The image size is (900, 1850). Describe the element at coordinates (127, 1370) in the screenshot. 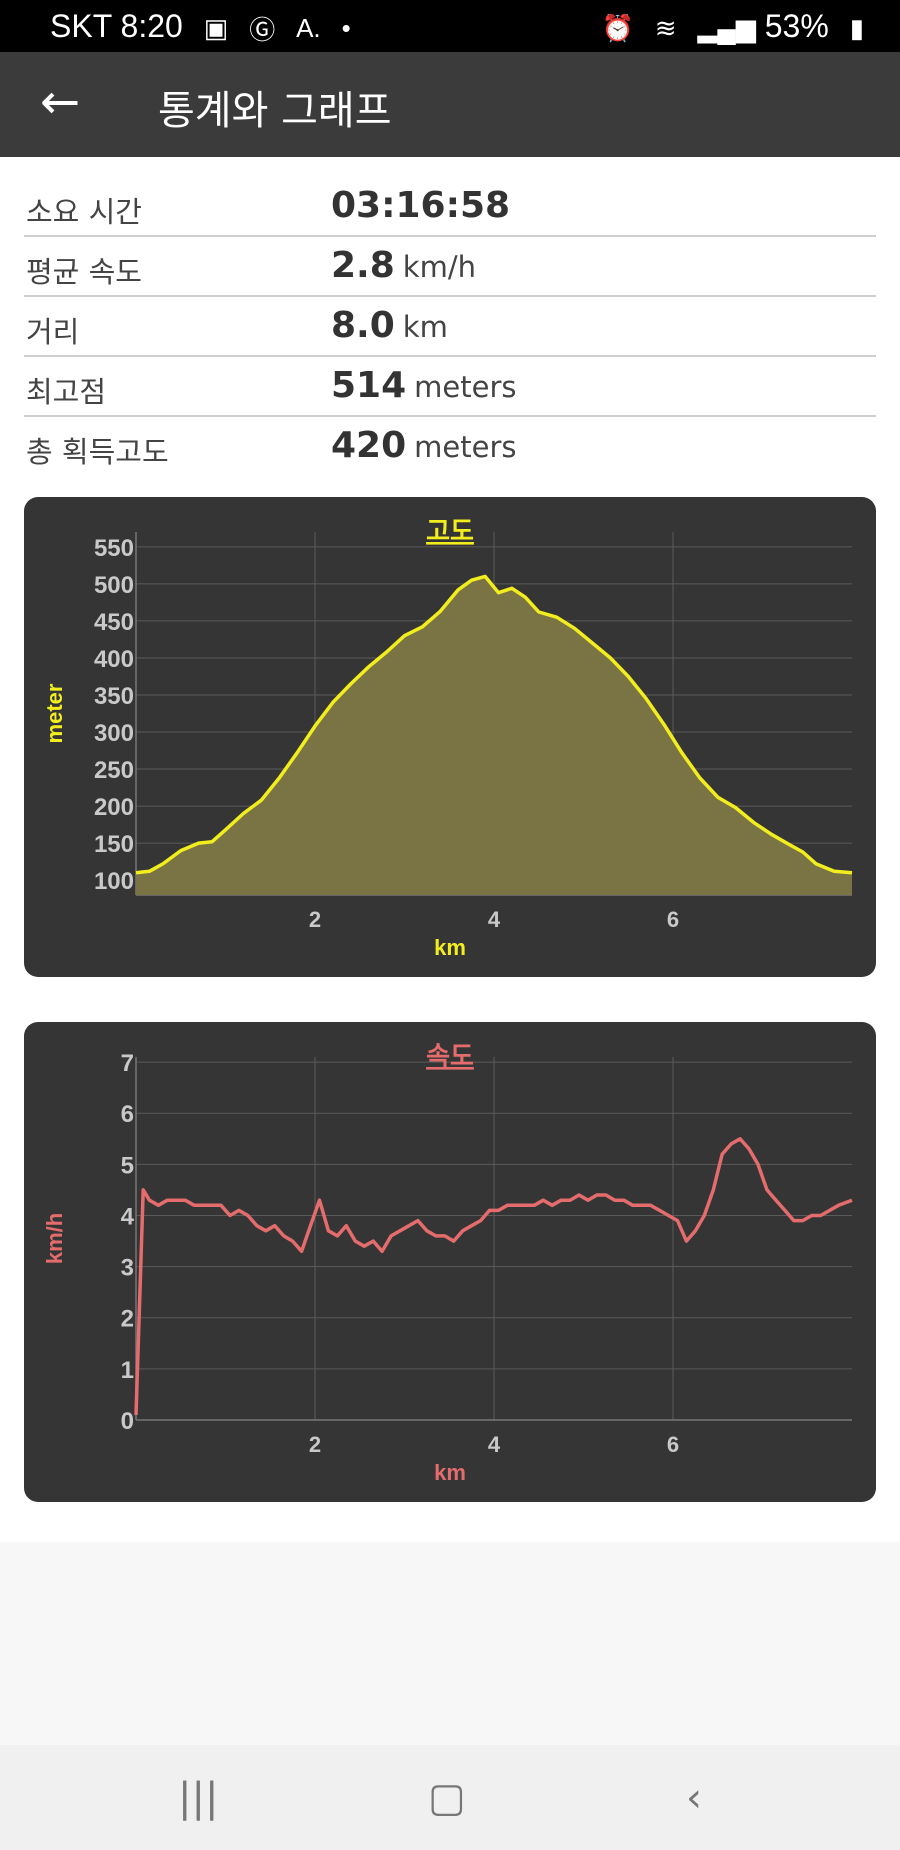

I see `y-tick-label: 1` at that location.